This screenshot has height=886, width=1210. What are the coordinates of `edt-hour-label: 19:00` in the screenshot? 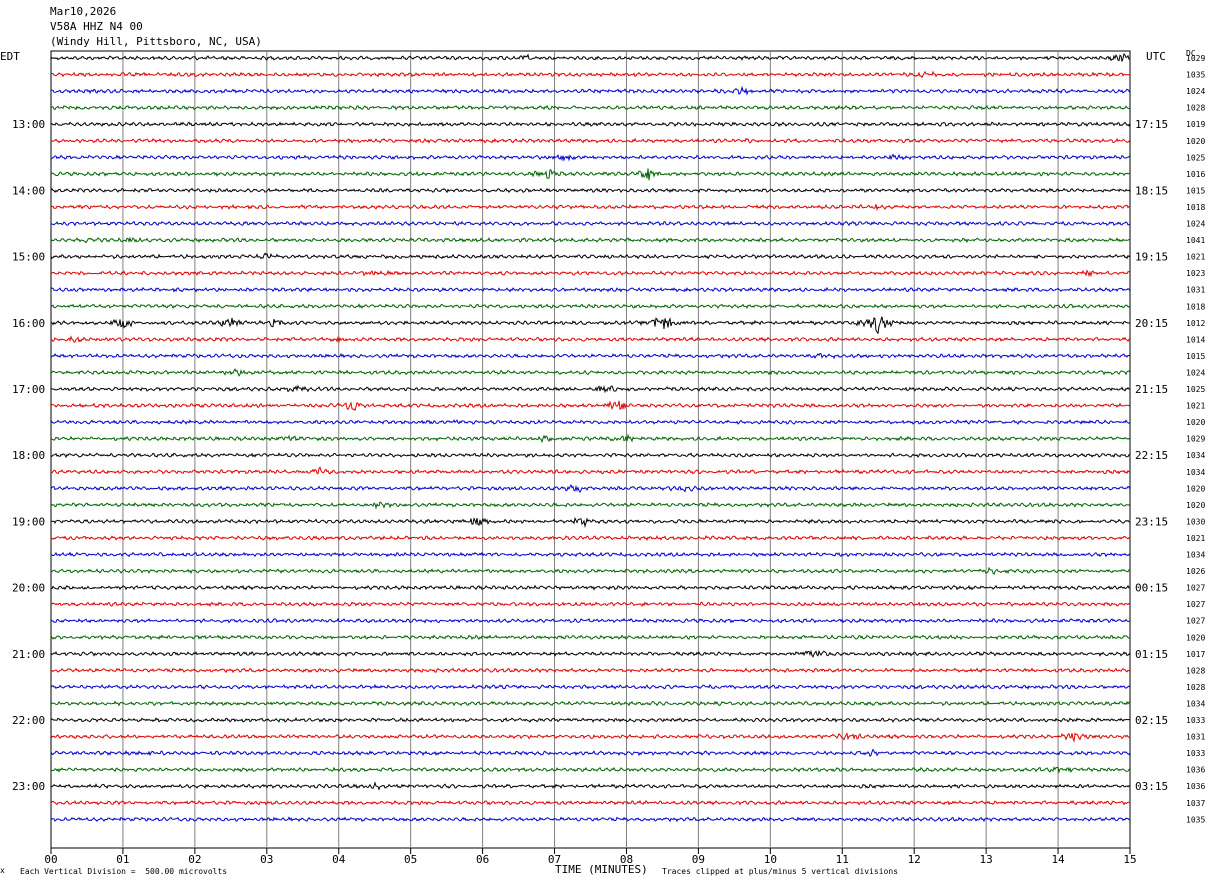 It's located at (28, 521).